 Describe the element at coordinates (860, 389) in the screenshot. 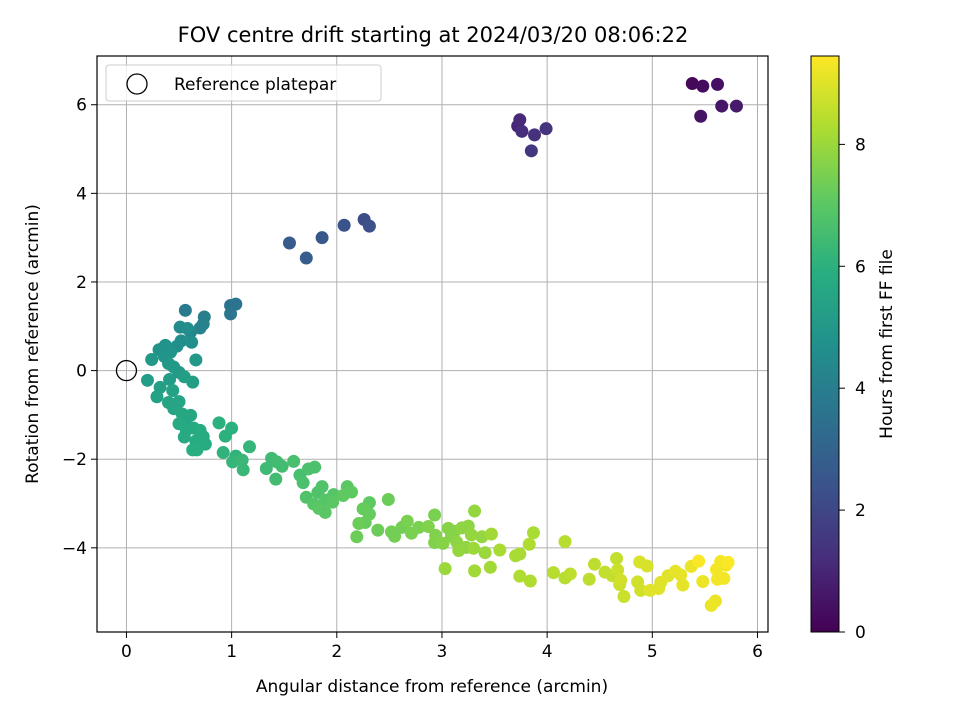

I see `colorbar-tick-label: 4` at that location.